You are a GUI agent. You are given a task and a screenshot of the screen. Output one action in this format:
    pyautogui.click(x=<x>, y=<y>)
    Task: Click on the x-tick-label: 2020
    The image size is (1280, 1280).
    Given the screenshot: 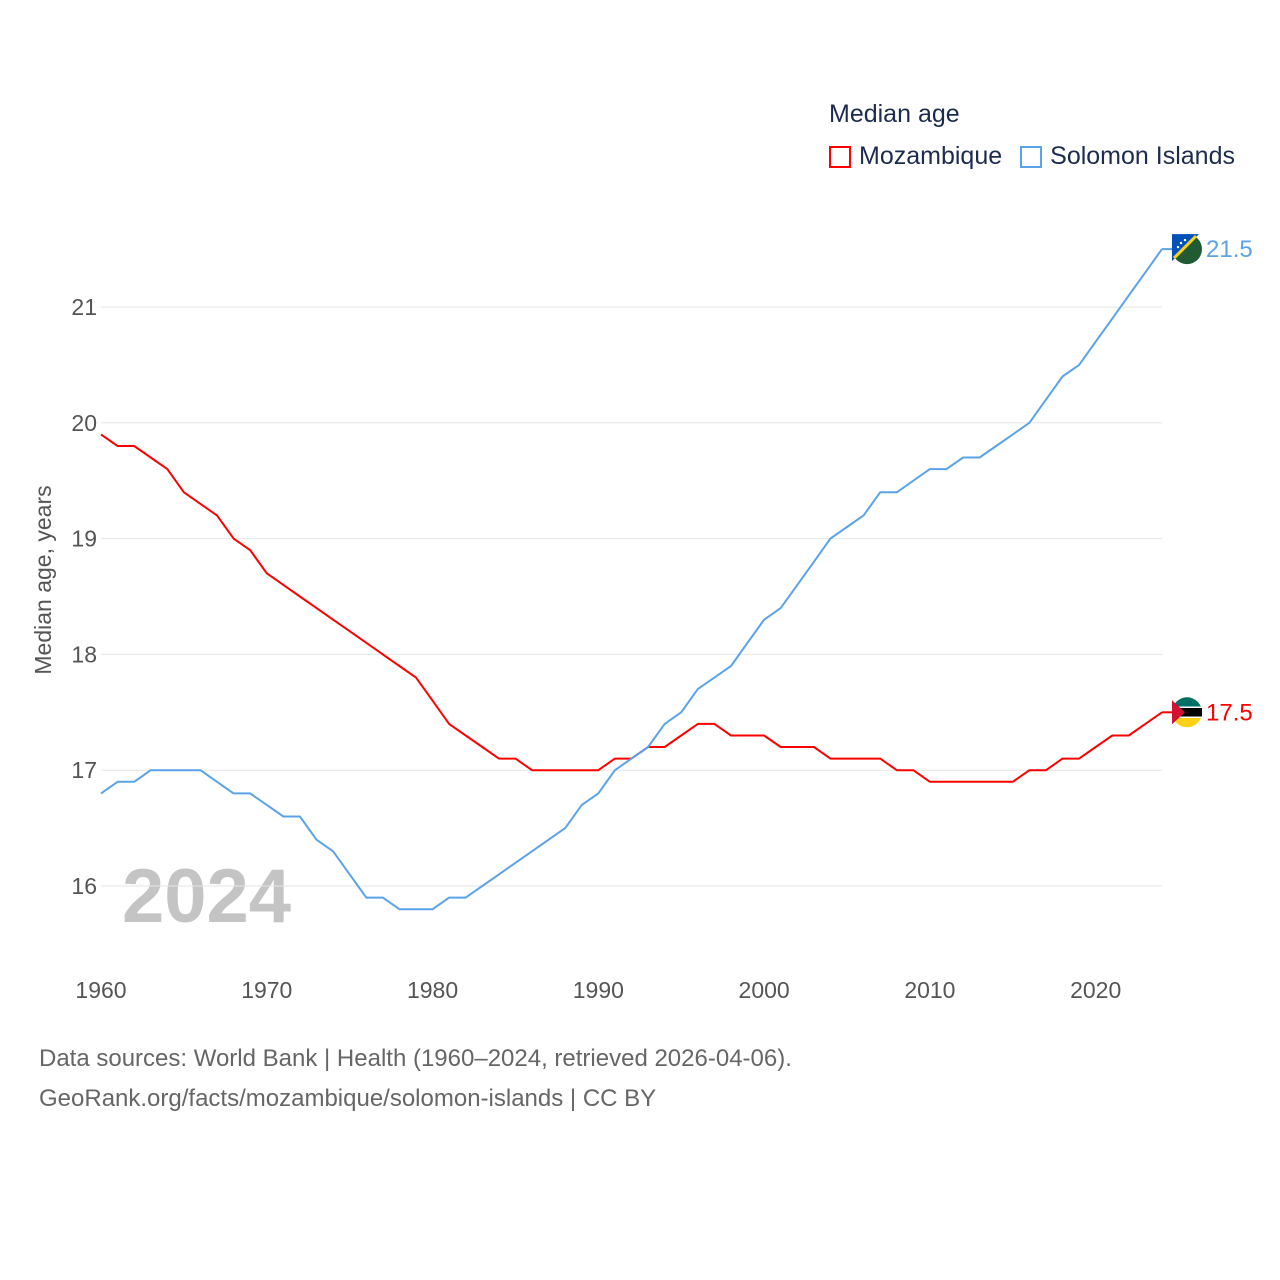 What is the action you would take?
    pyautogui.click(x=1095, y=990)
    